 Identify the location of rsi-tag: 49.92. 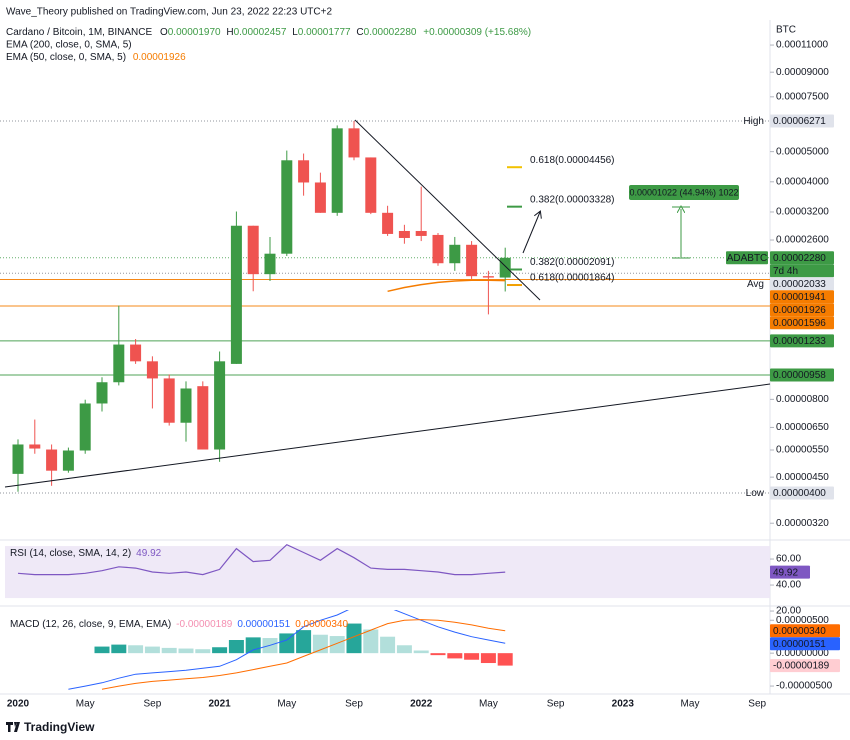
(785, 572).